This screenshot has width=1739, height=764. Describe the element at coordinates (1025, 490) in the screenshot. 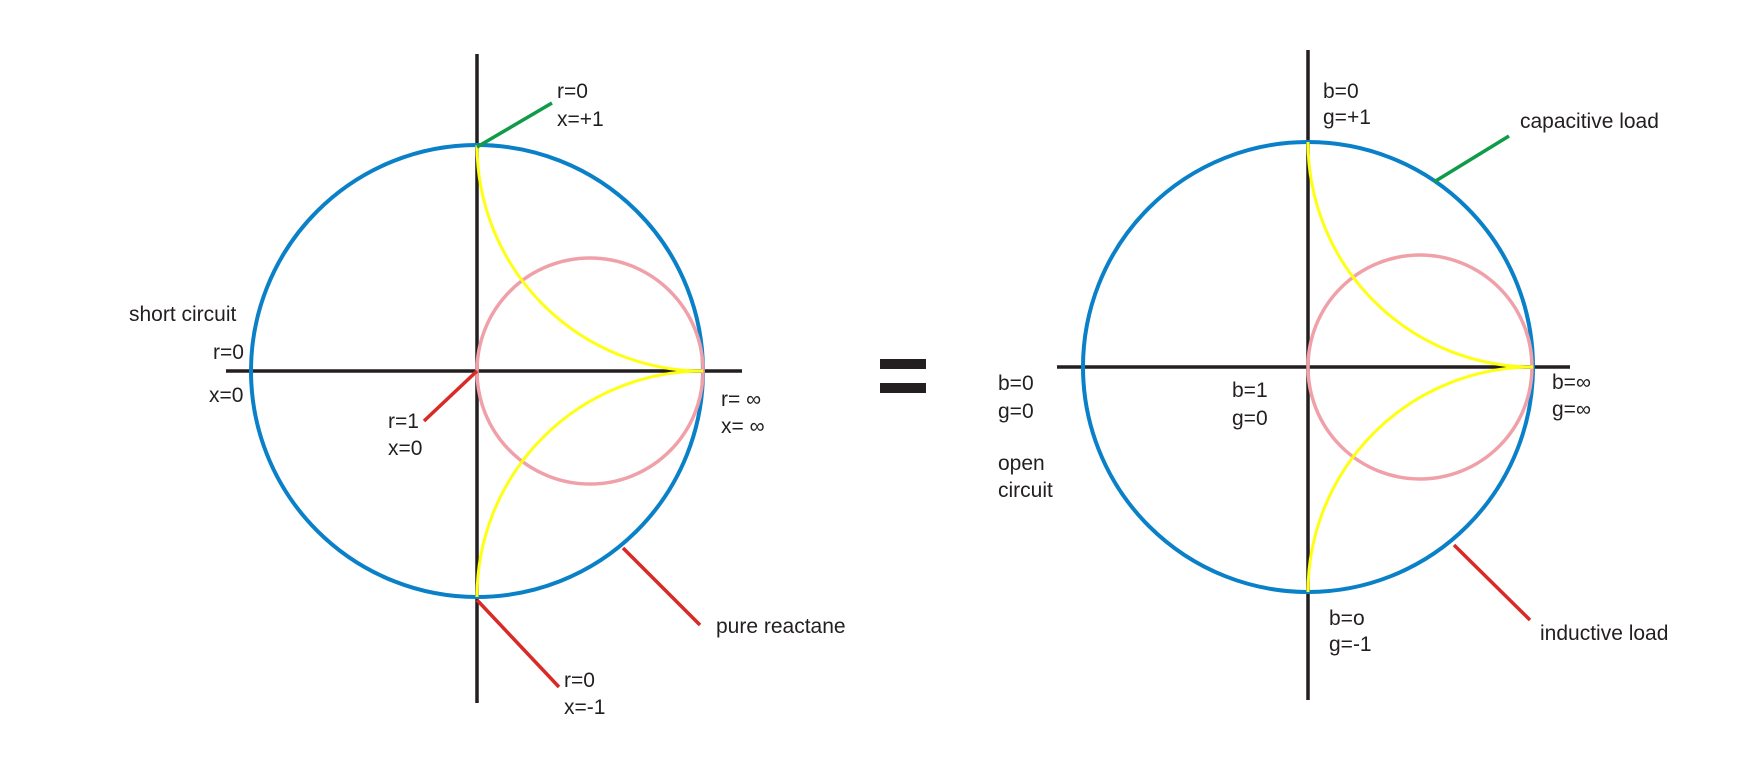

I see `open-circuit-label-line2: circuit` at that location.